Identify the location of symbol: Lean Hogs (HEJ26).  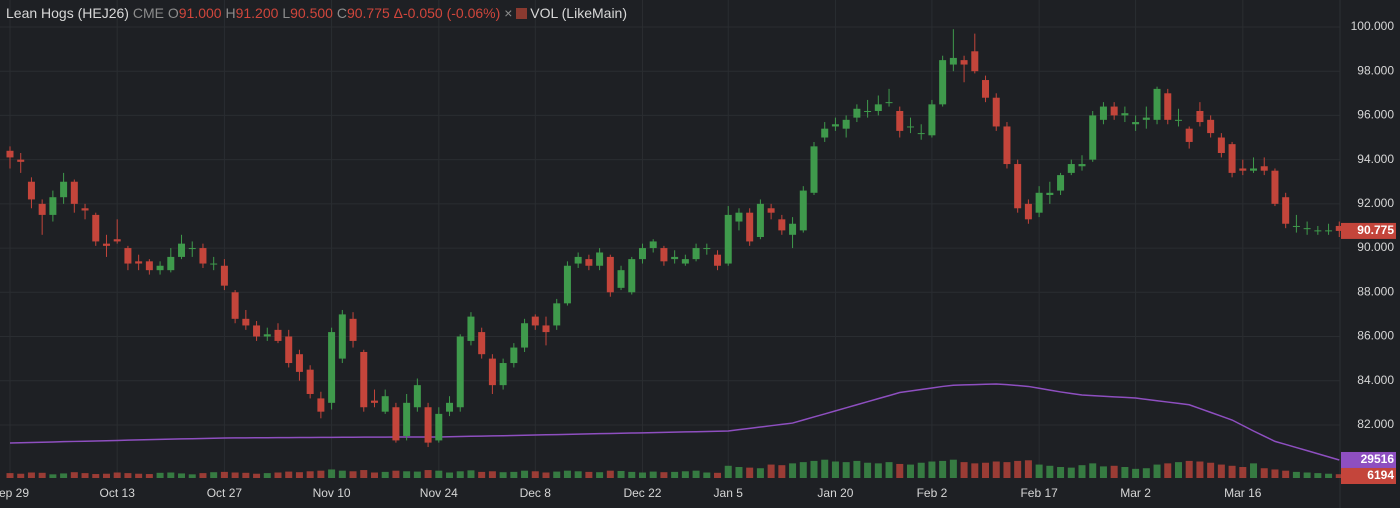
(67, 13).